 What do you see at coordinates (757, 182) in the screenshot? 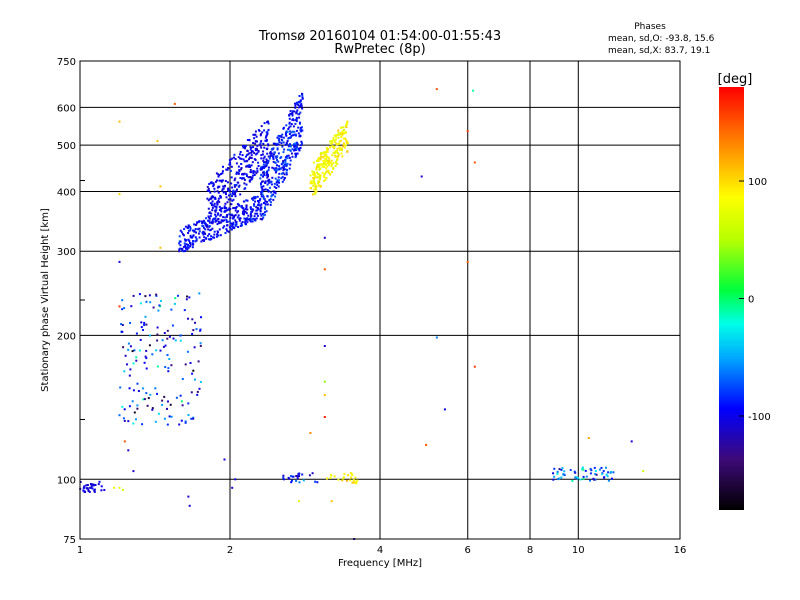
I see `colorbar-tick-label: 100` at bounding box center [757, 182].